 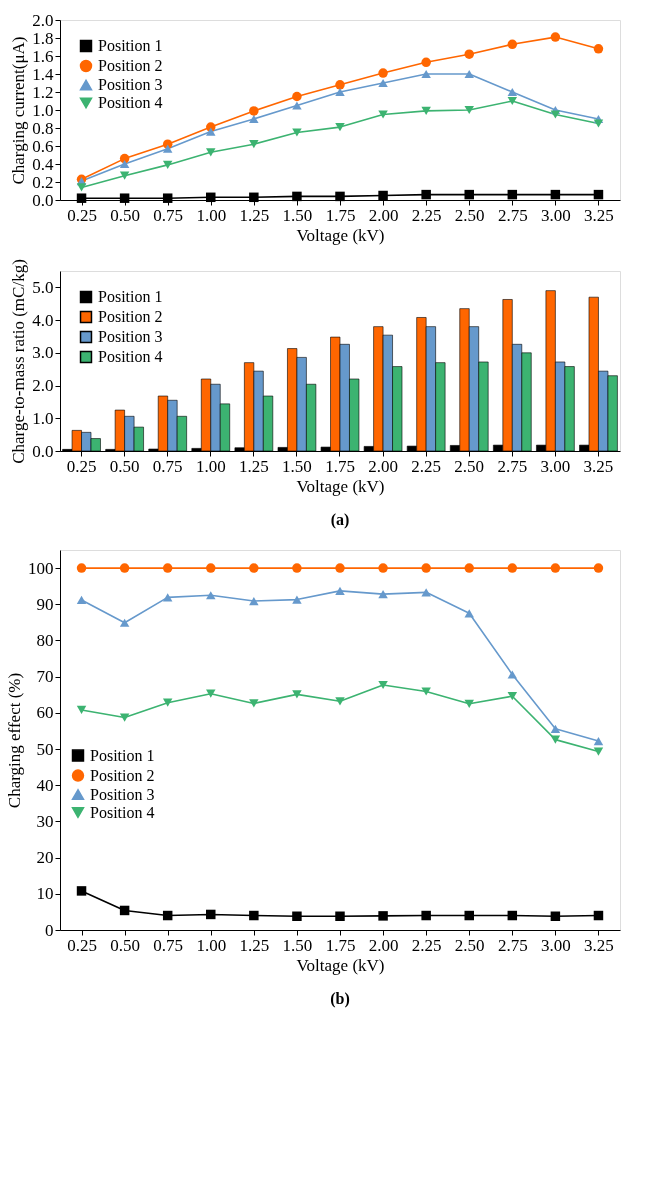 I want to click on y-tick-label: 0.8, so click(x=43, y=128).